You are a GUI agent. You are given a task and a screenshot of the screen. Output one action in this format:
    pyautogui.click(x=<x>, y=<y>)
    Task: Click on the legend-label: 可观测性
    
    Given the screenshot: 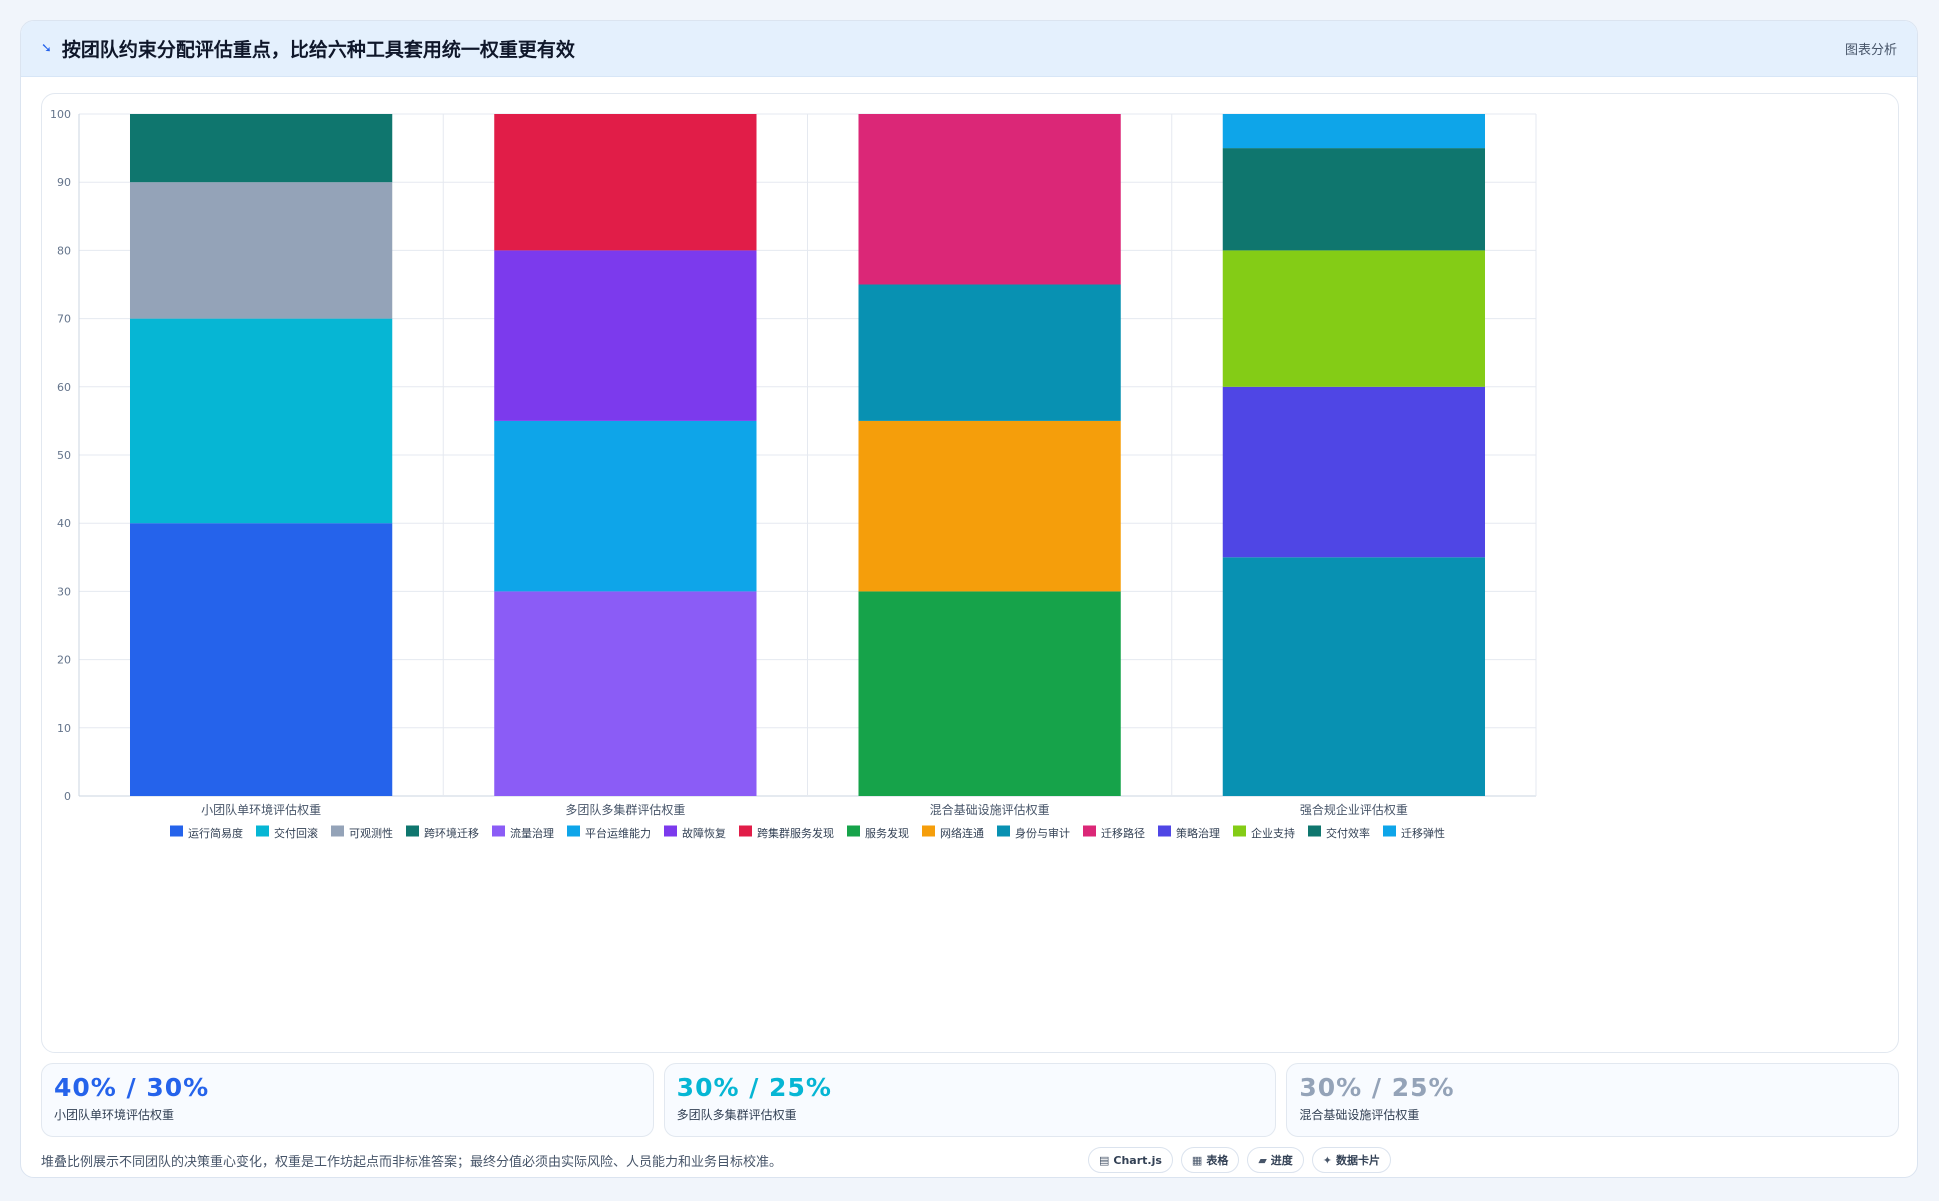 What is the action you would take?
    pyautogui.click(x=371, y=833)
    